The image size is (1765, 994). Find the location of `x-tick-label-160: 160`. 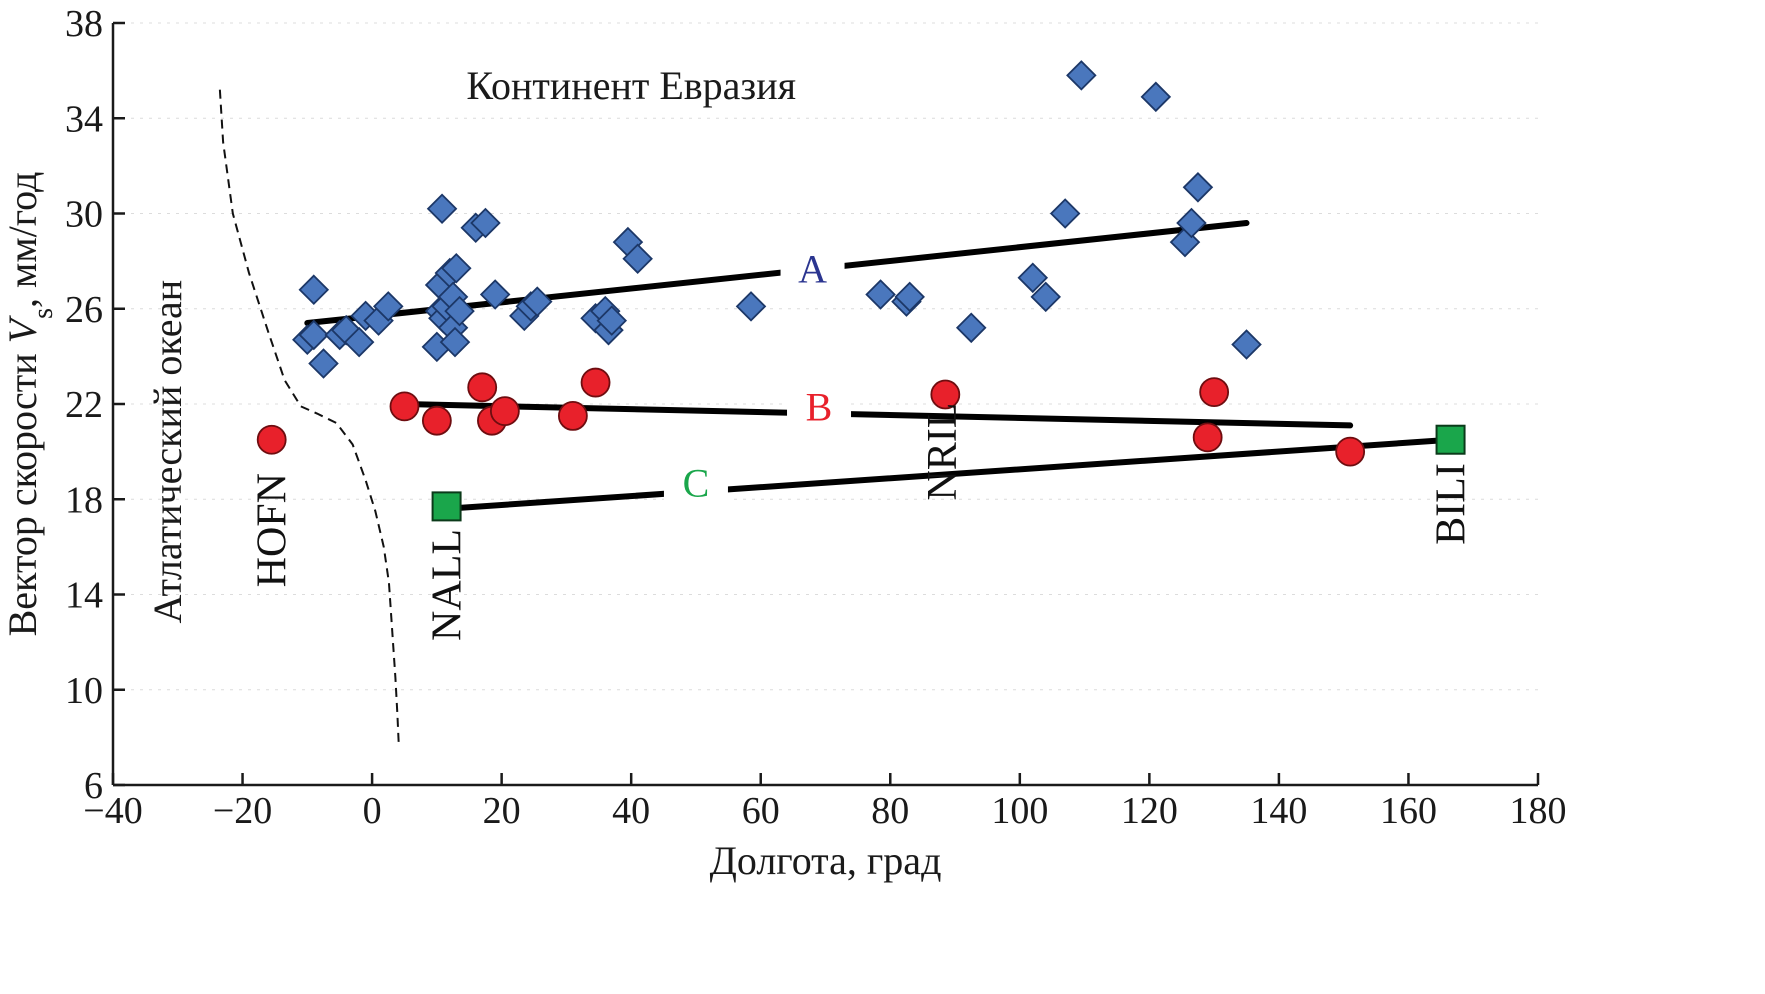

x-tick-label-160: 160 is located at coordinates (1408, 811).